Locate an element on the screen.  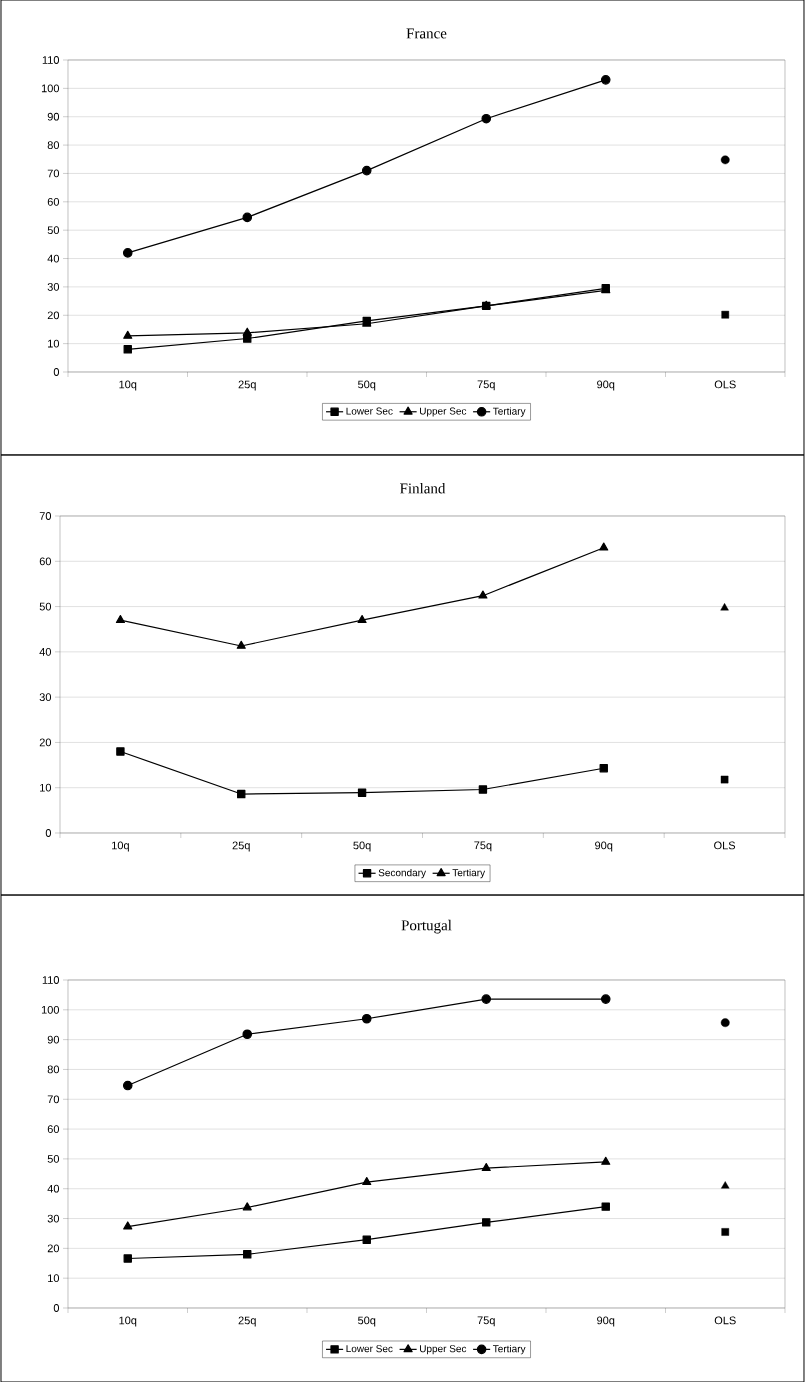
chart-title: France is located at coordinates (426, 33).